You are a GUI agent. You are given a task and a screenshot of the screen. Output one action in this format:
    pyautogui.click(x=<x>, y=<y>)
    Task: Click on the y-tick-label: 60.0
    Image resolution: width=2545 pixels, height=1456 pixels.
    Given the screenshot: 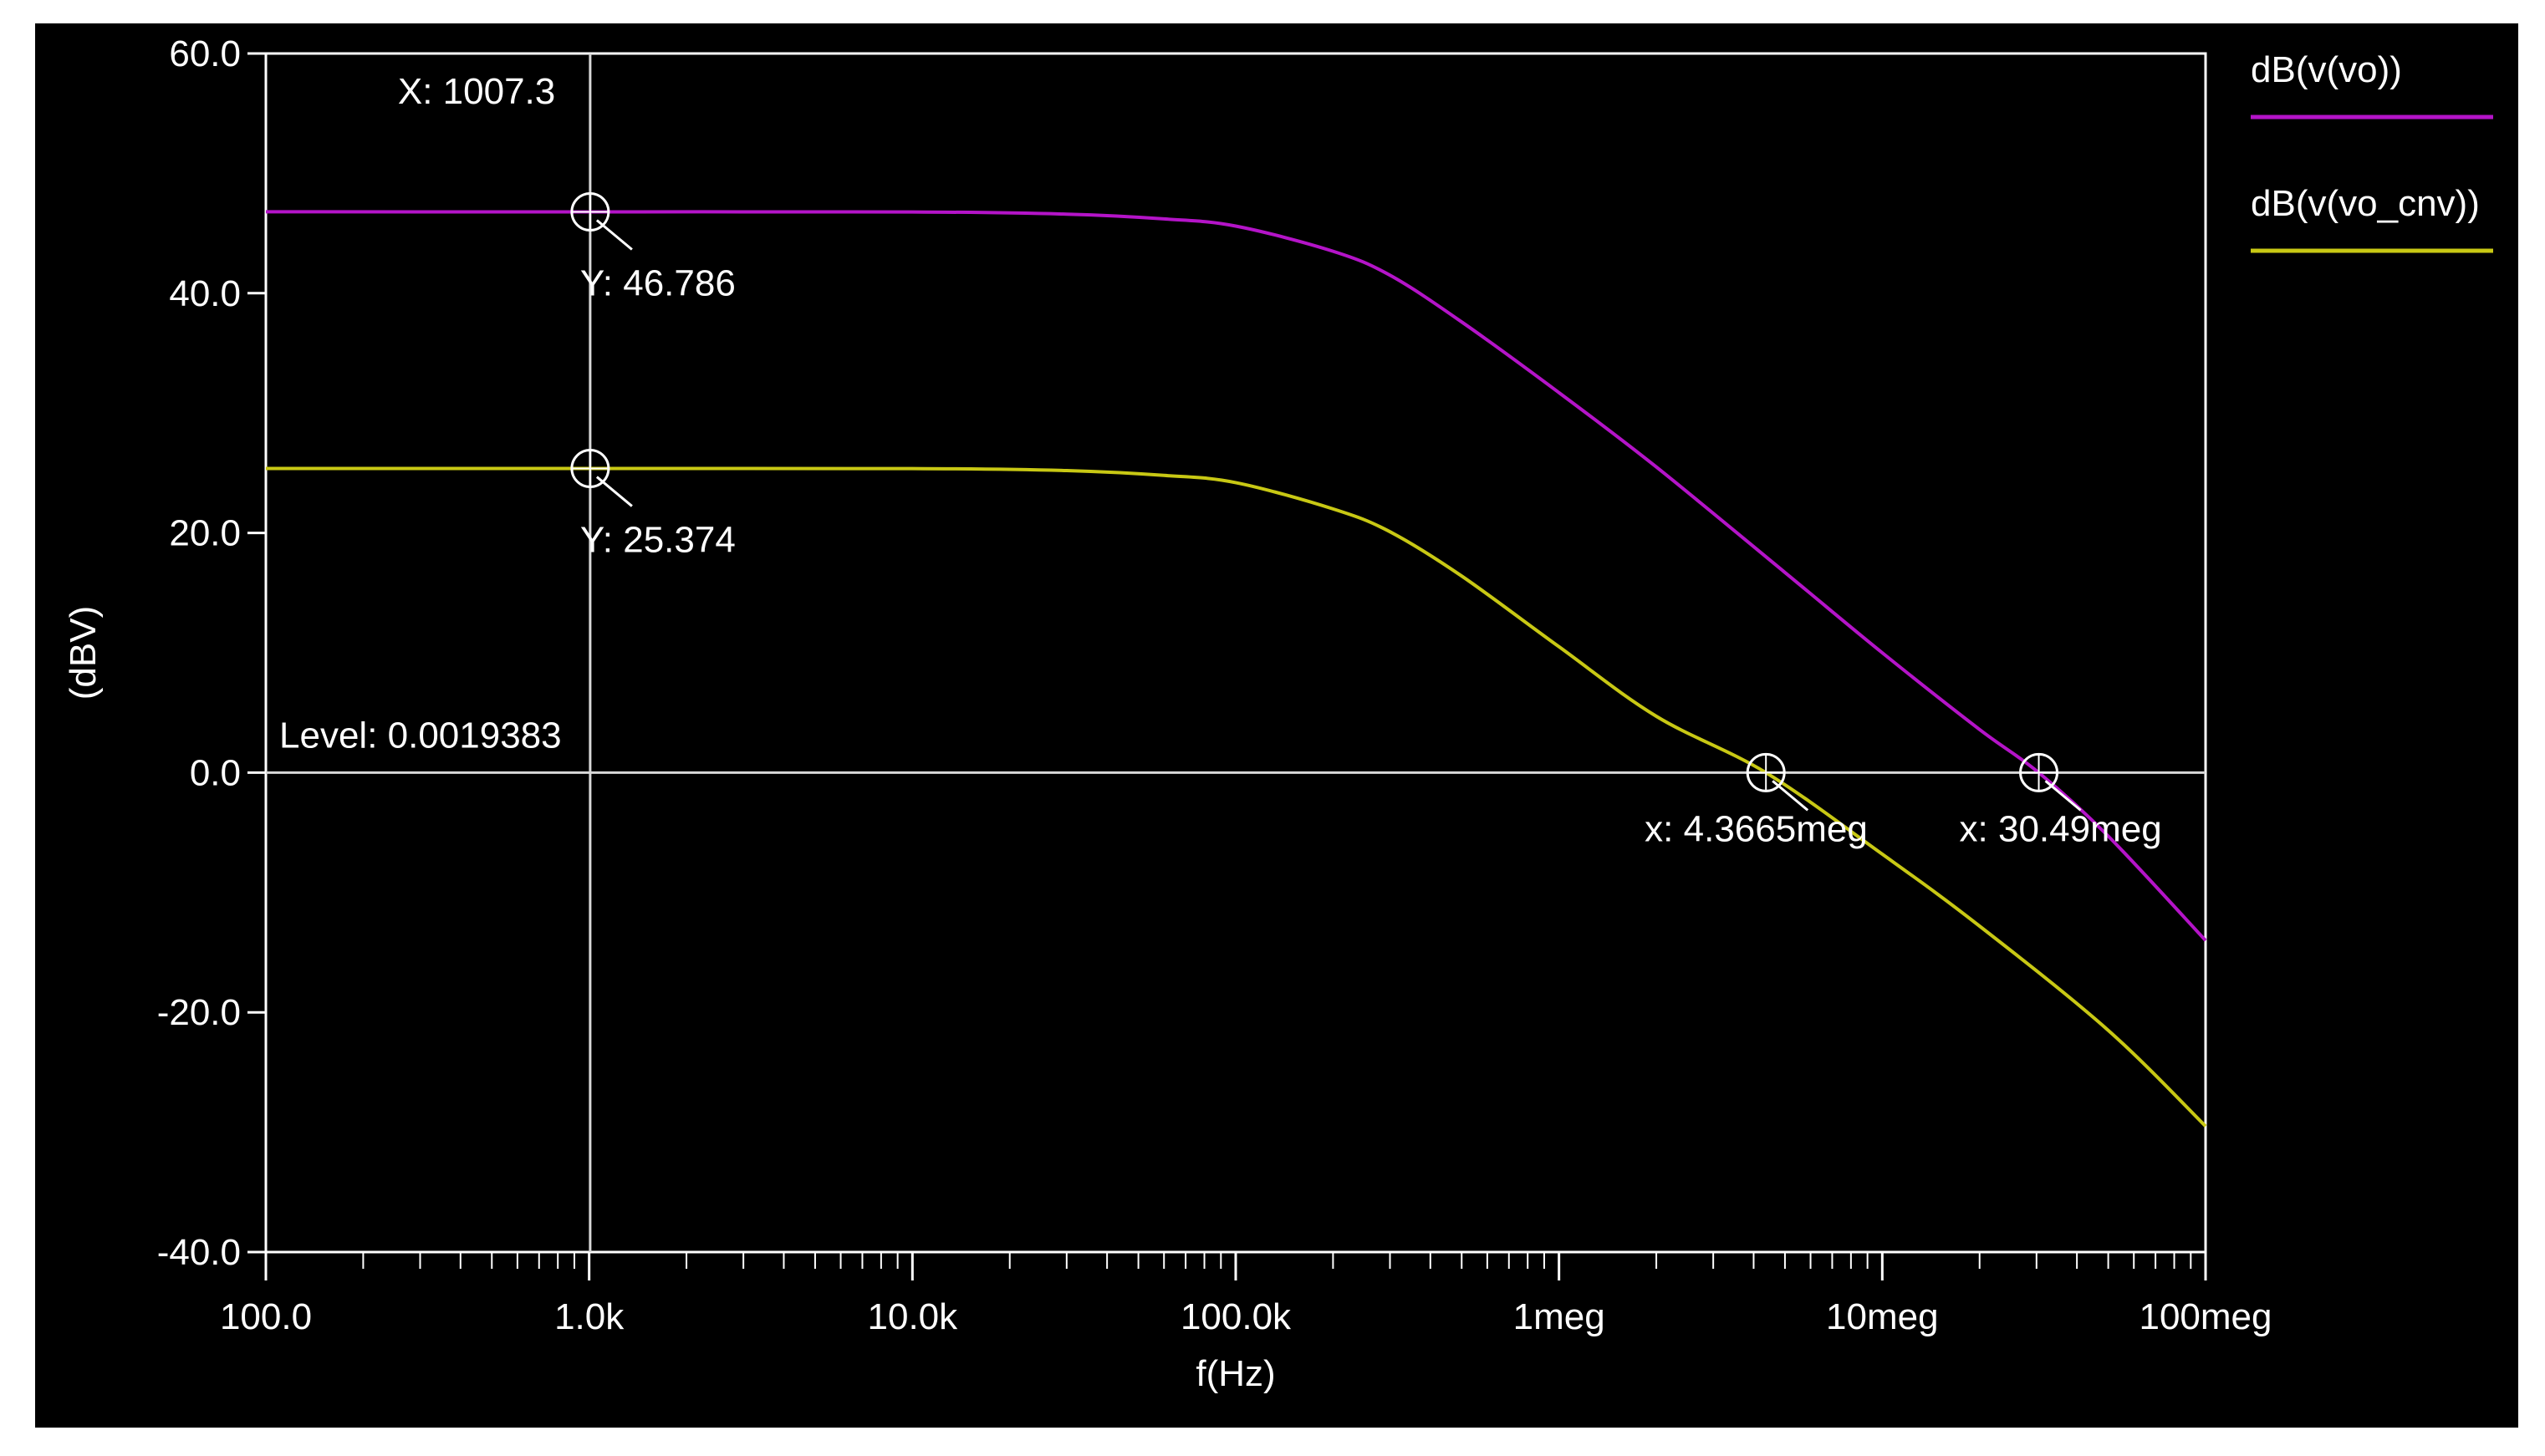 What is the action you would take?
    pyautogui.click(x=205, y=53)
    